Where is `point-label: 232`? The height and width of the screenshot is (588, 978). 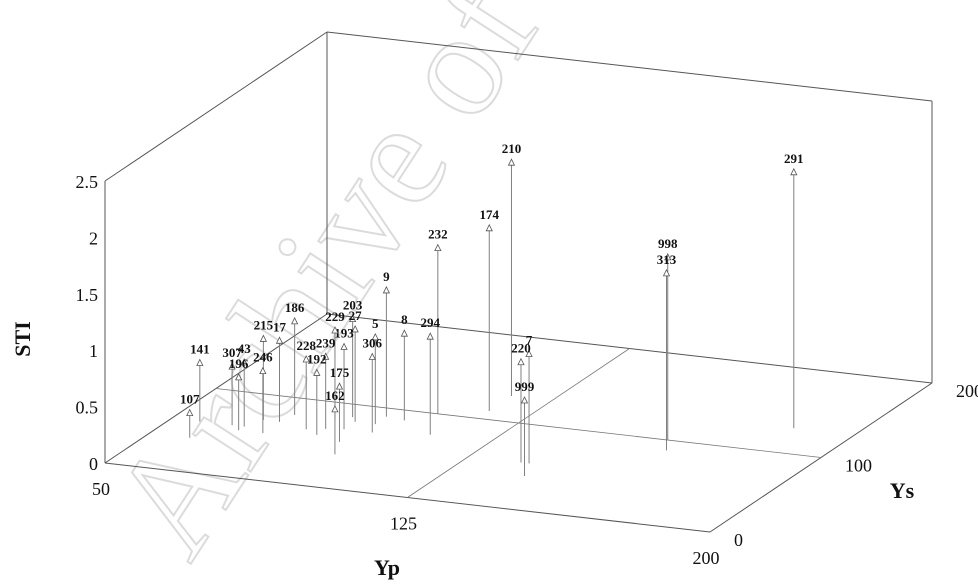
point-label: 232 is located at coordinates (438, 234).